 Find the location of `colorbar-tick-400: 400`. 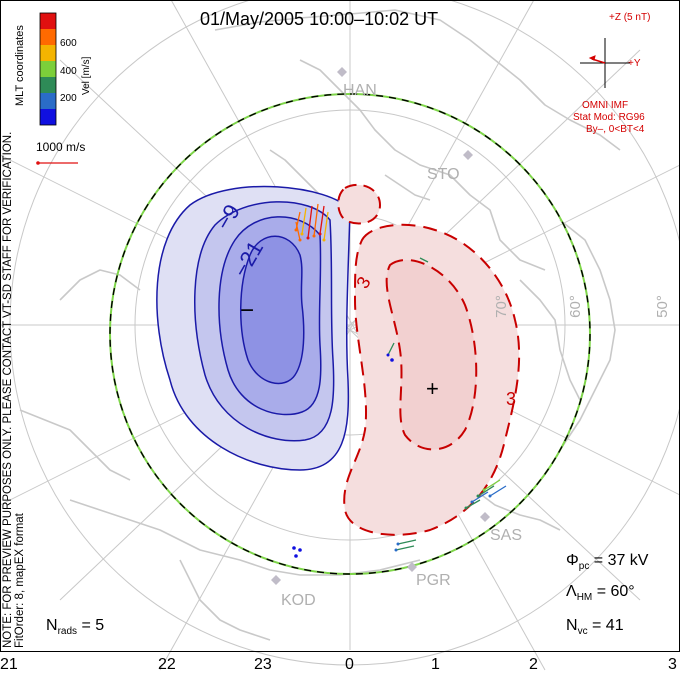

colorbar-tick-400: 400 is located at coordinates (68, 71).